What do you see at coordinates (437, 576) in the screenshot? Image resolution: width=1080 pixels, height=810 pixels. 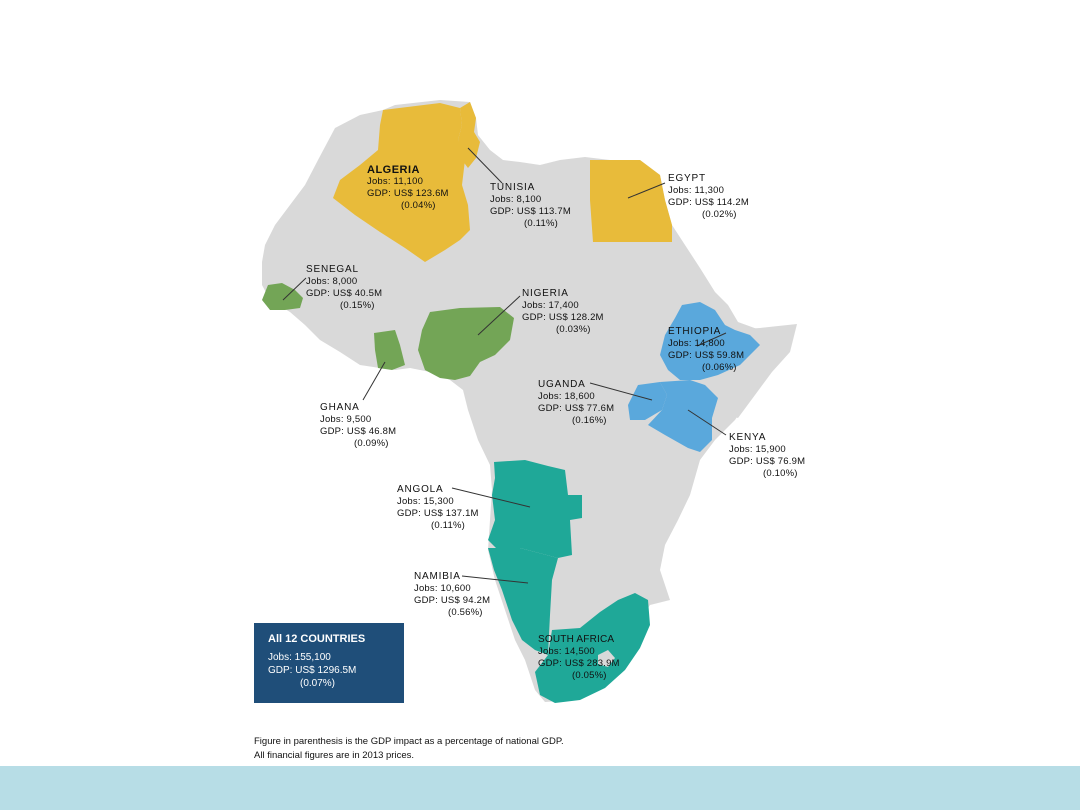 I see `country-name: NAMIBIA` at bounding box center [437, 576].